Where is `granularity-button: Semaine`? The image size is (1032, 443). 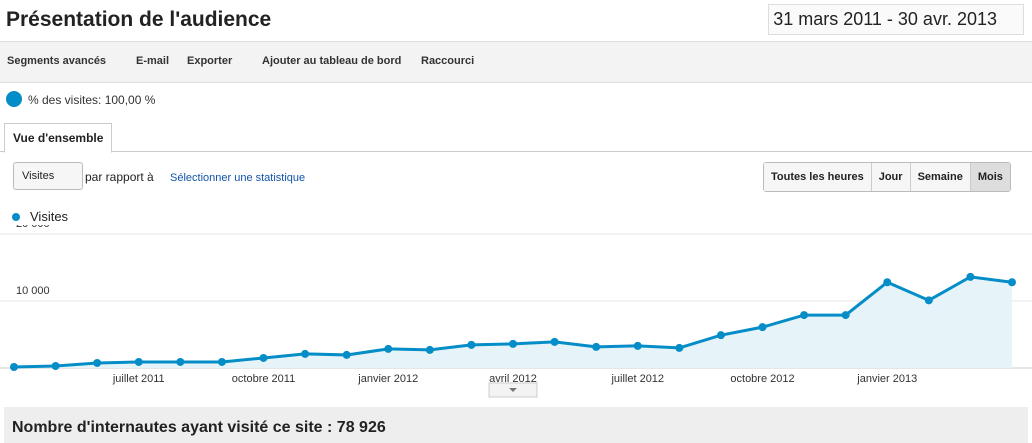
granularity-button: Semaine is located at coordinates (939, 177).